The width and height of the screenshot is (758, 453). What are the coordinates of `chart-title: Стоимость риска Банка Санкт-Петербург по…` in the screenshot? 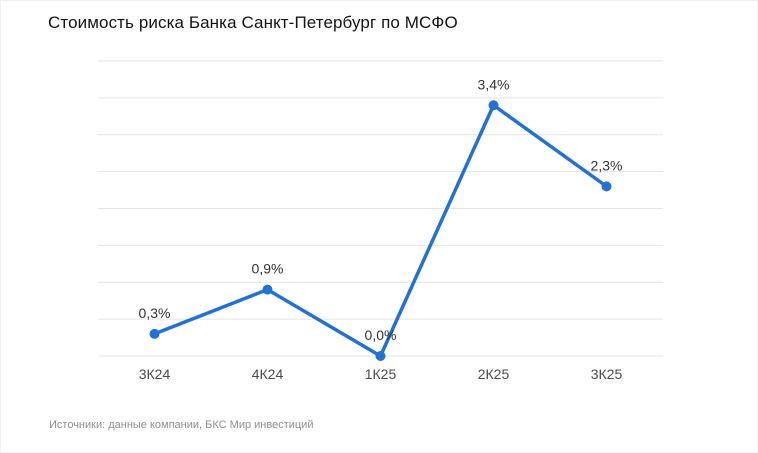 It's located at (253, 22).